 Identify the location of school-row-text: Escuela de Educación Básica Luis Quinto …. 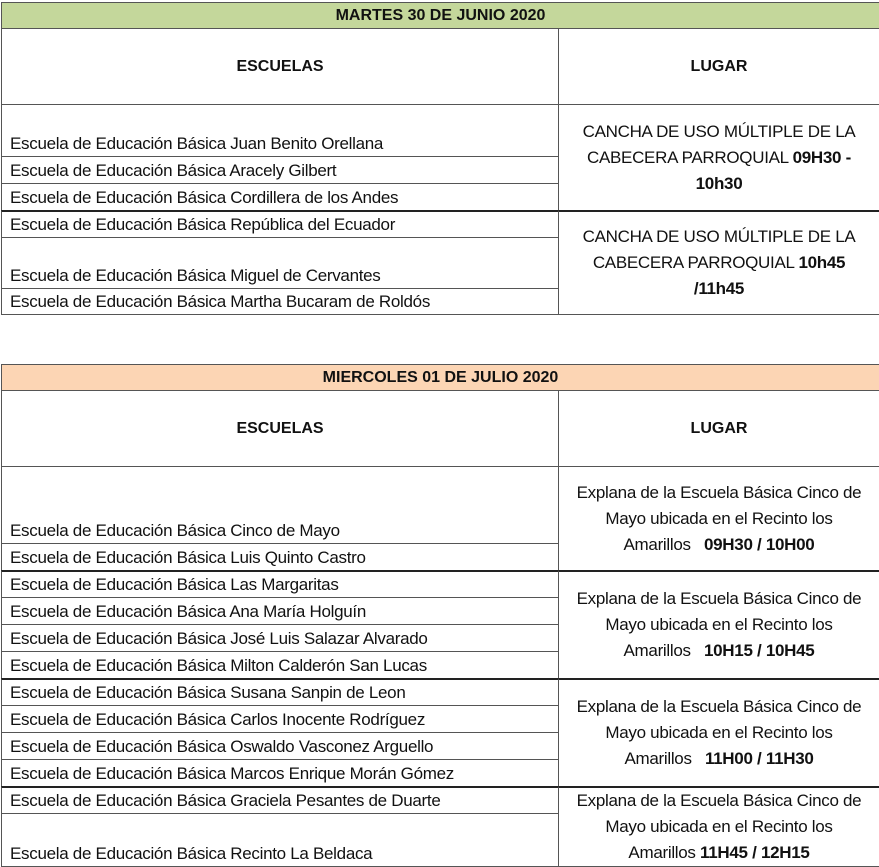
(188, 557).